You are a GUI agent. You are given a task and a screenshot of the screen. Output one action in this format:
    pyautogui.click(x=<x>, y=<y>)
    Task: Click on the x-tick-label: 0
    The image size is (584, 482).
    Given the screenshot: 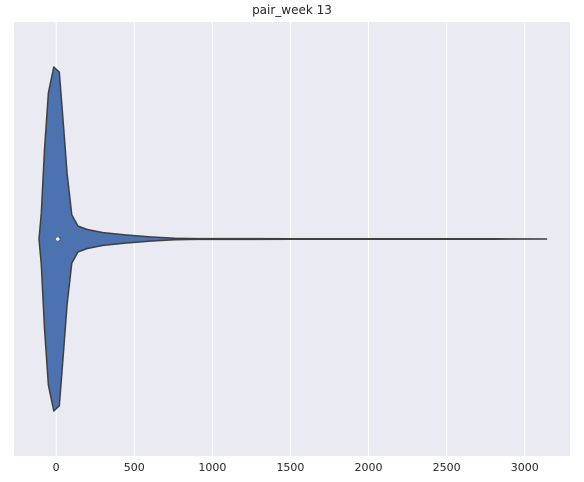 What is the action you would take?
    pyautogui.click(x=56, y=467)
    